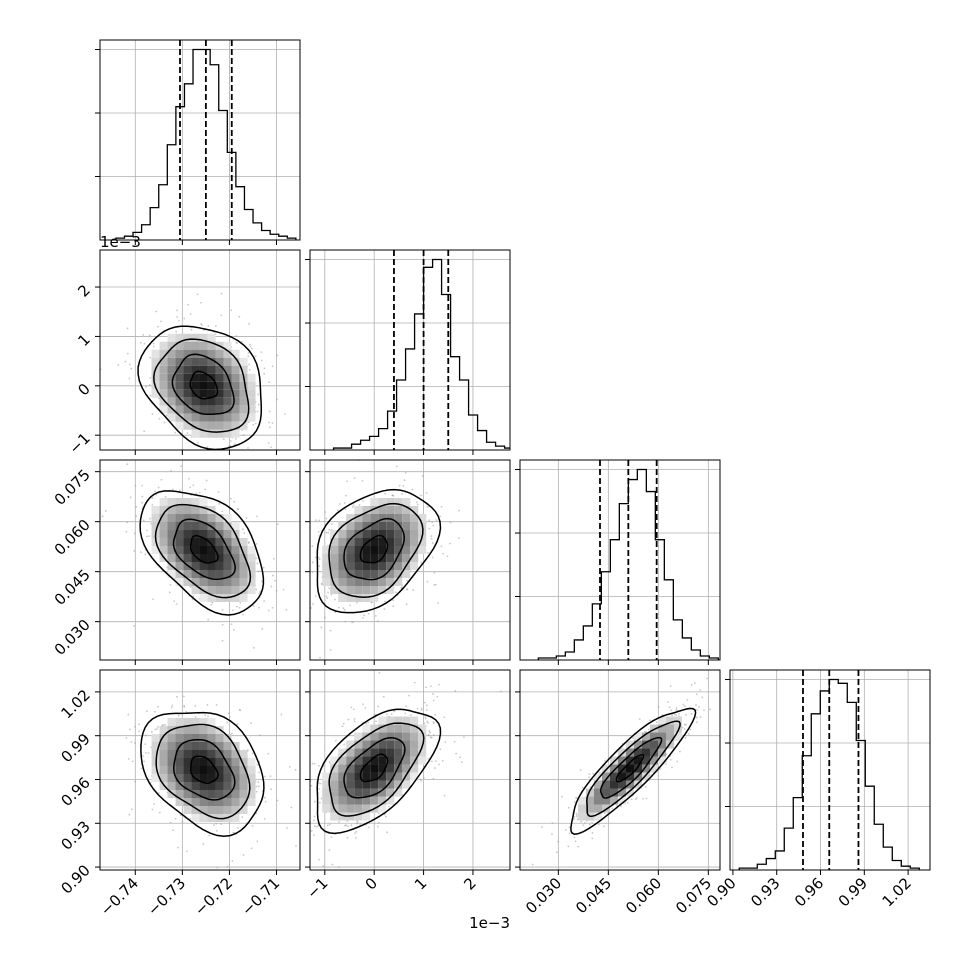 Image resolution: width=970 pixels, height=970 pixels. Describe the element at coordinates (166, 896) in the screenshot. I see `x-tick-label: −0.73` at that location.